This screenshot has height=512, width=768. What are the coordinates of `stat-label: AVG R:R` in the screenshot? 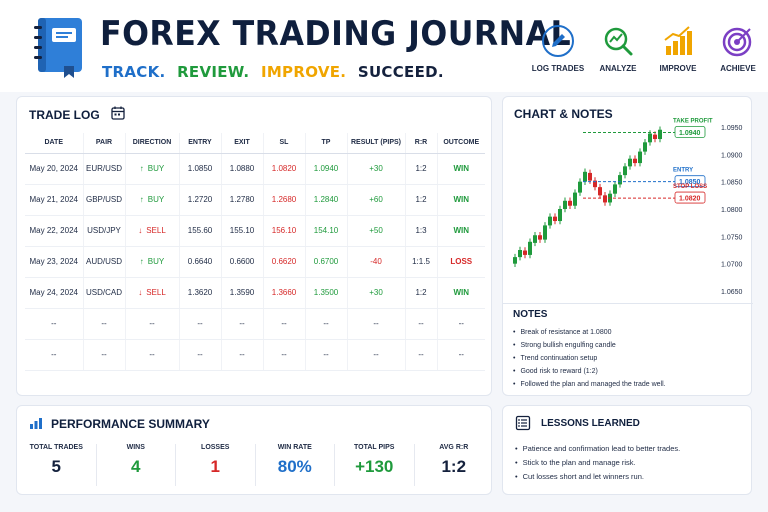 It's located at (454, 447).